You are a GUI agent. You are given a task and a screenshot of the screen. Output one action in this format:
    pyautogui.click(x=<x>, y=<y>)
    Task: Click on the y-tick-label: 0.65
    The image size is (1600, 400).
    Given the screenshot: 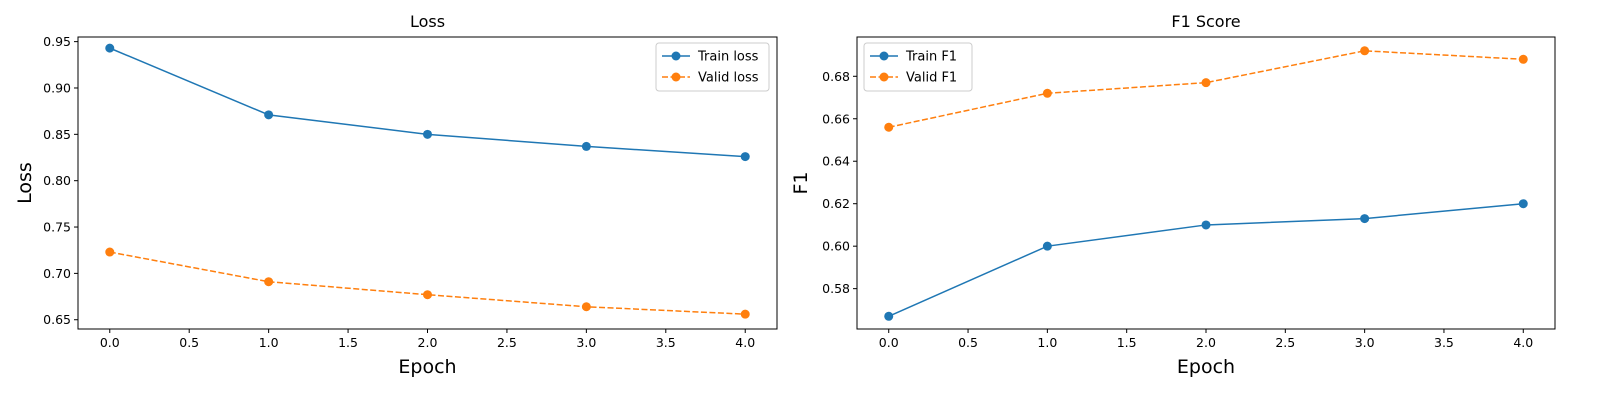 What is the action you would take?
    pyautogui.click(x=57, y=319)
    